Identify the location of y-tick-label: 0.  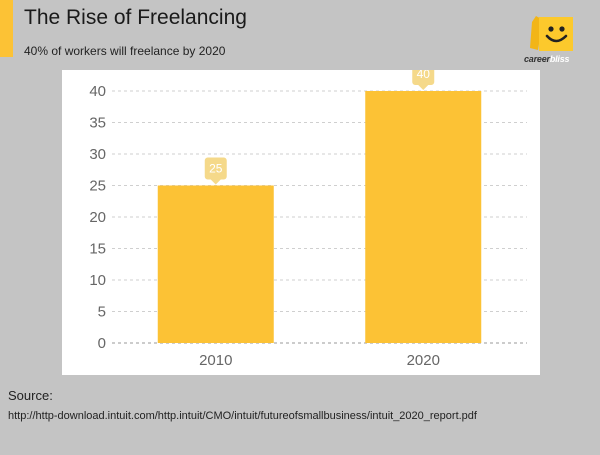
(102, 343).